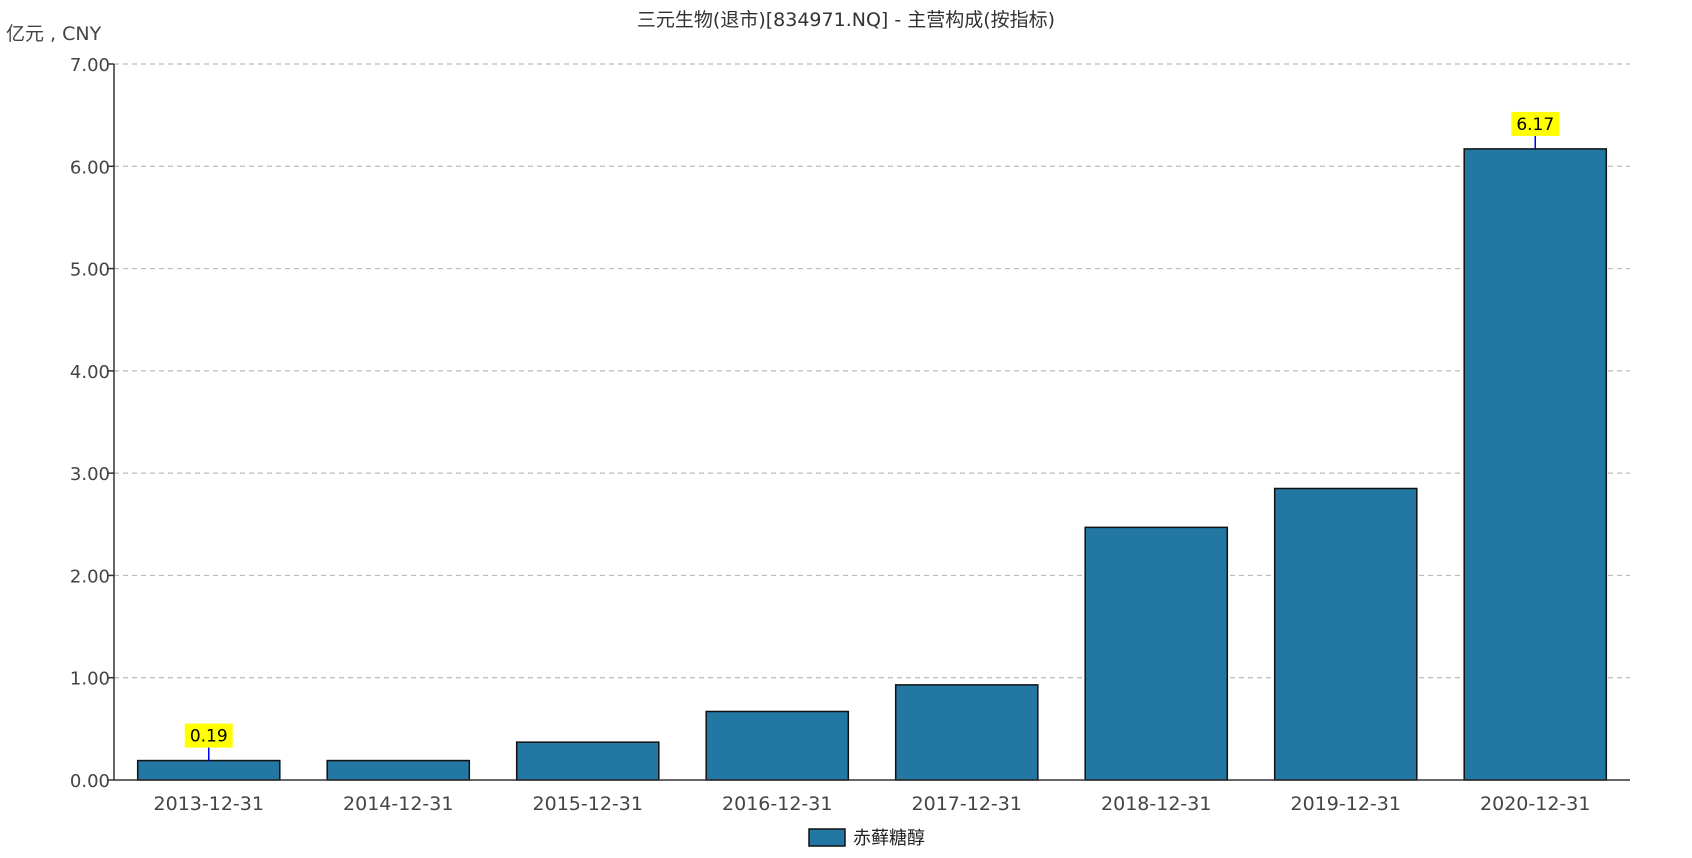 The height and width of the screenshot is (858, 1692). I want to click on x-tick-label: 2013-12-31, so click(209, 804).